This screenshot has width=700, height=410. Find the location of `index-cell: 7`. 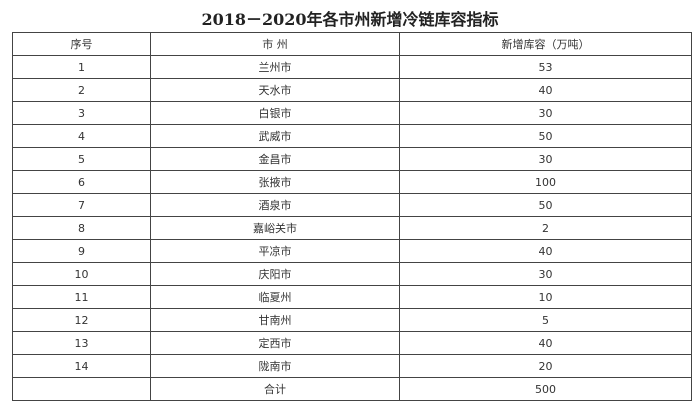

index-cell: 7 is located at coordinates (81, 205).